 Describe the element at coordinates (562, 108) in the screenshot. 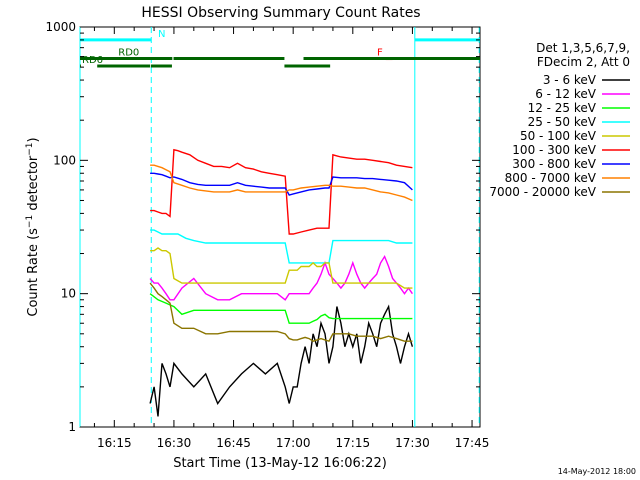

I see `legend-label: 12 - 25 keV` at that location.